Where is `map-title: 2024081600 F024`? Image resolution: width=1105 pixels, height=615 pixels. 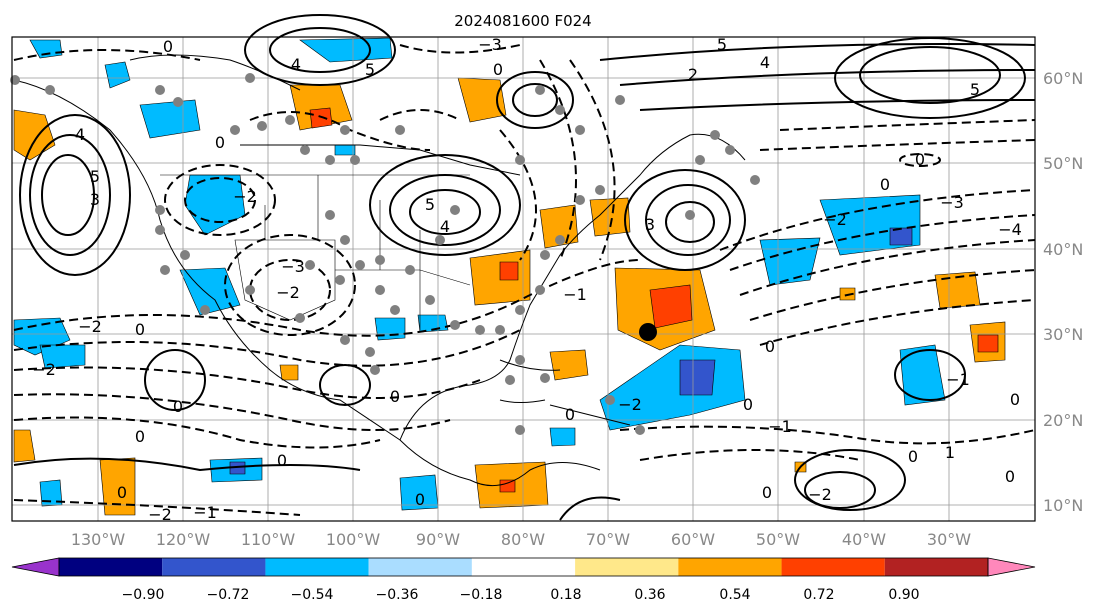 map-title: 2024081600 F024 is located at coordinates (522, 21).